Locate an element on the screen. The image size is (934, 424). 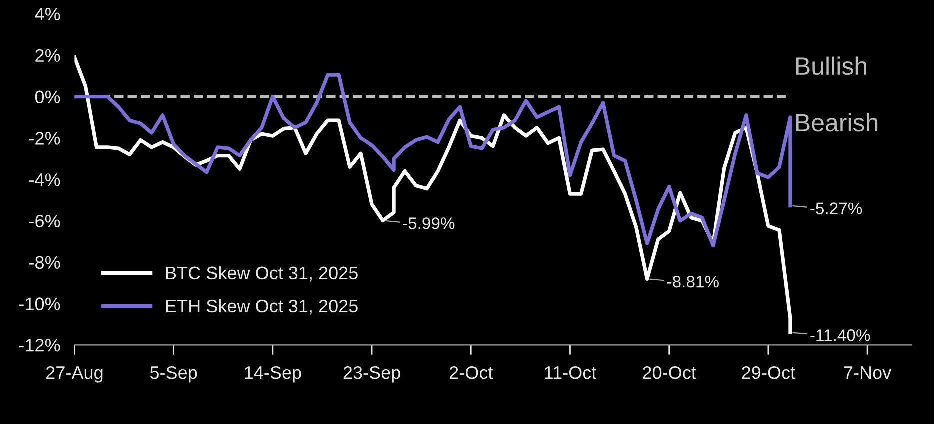
y-tick-label: -2% is located at coordinates (45, 138).